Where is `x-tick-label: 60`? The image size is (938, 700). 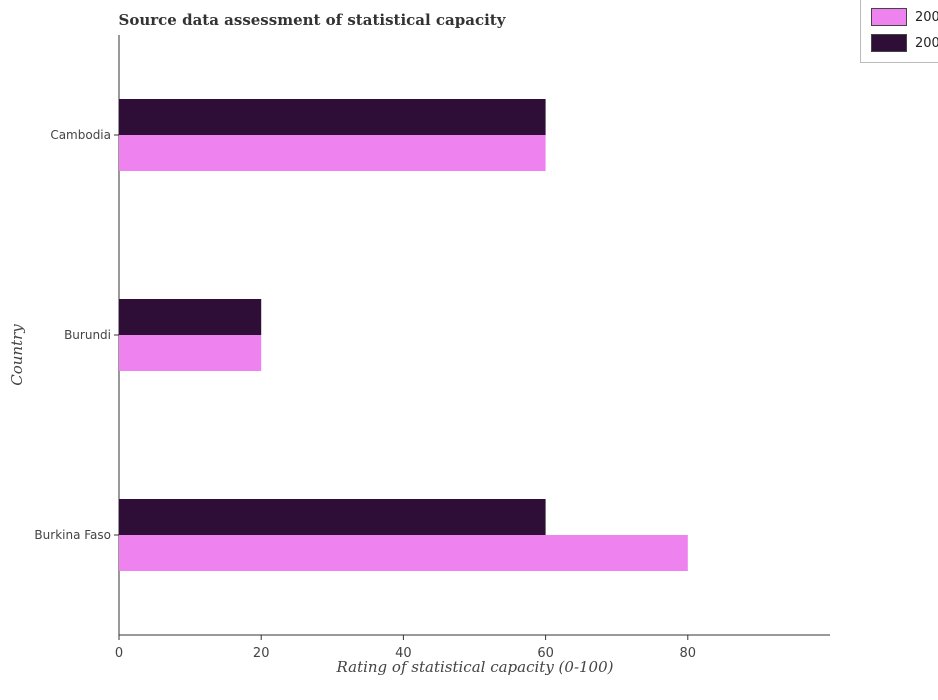
x-tick-label: 60 is located at coordinates (545, 653).